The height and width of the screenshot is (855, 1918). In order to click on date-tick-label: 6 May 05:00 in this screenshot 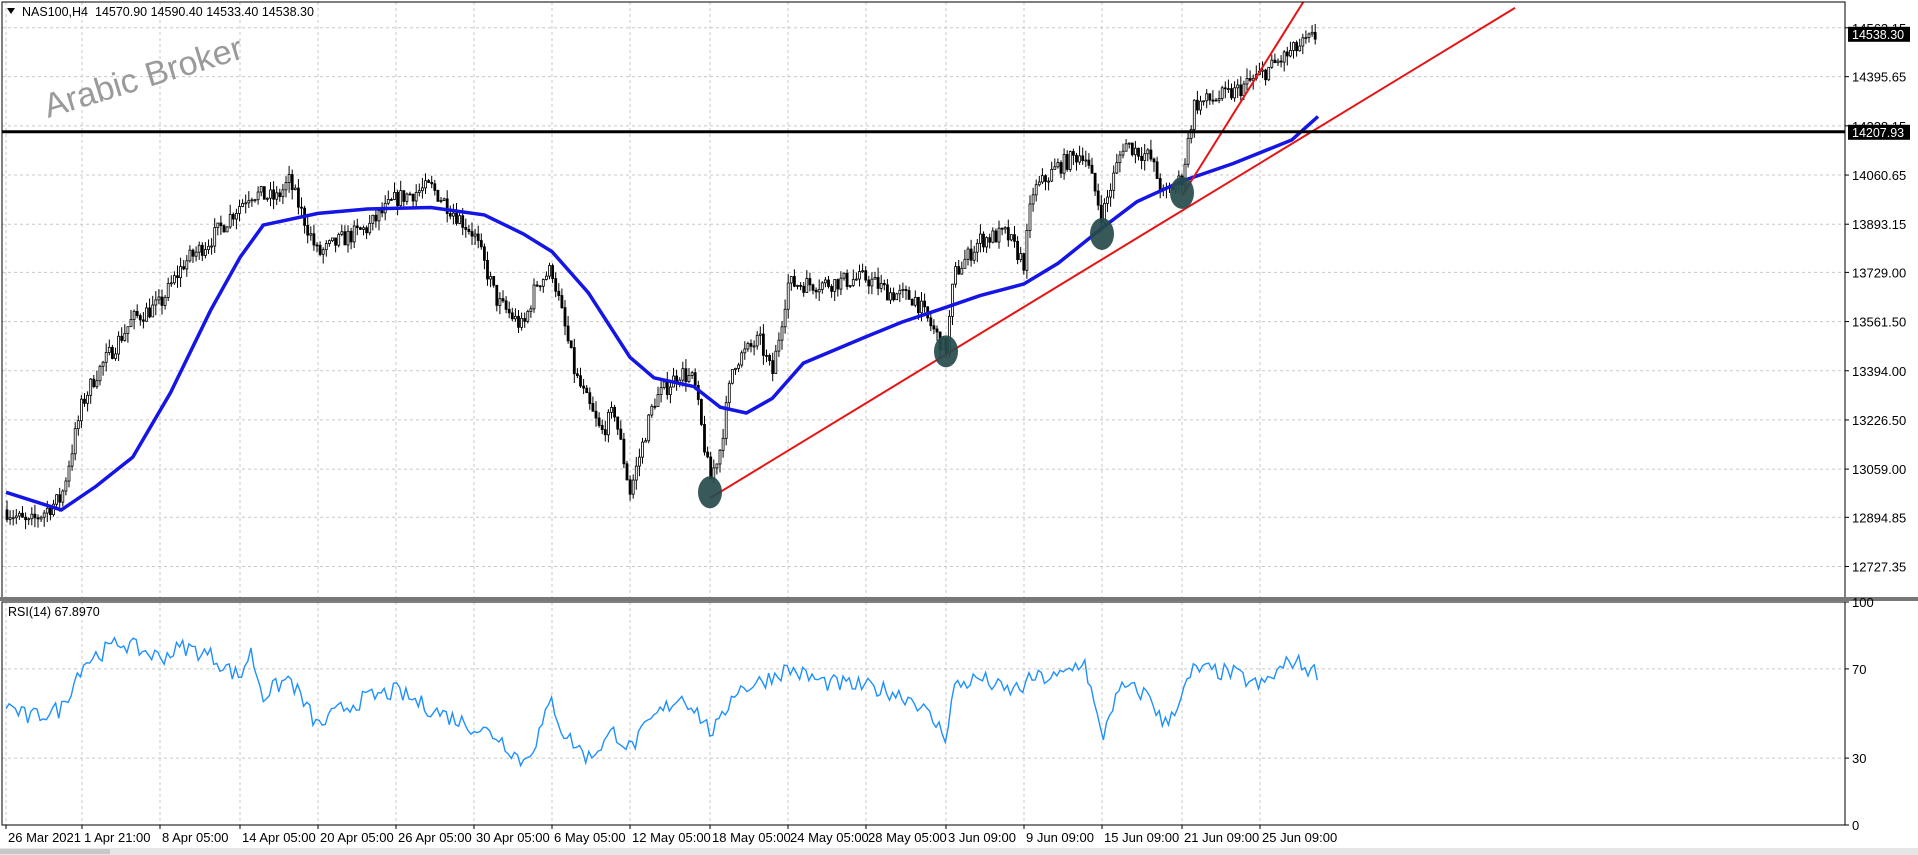, I will do `click(590, 837)`.